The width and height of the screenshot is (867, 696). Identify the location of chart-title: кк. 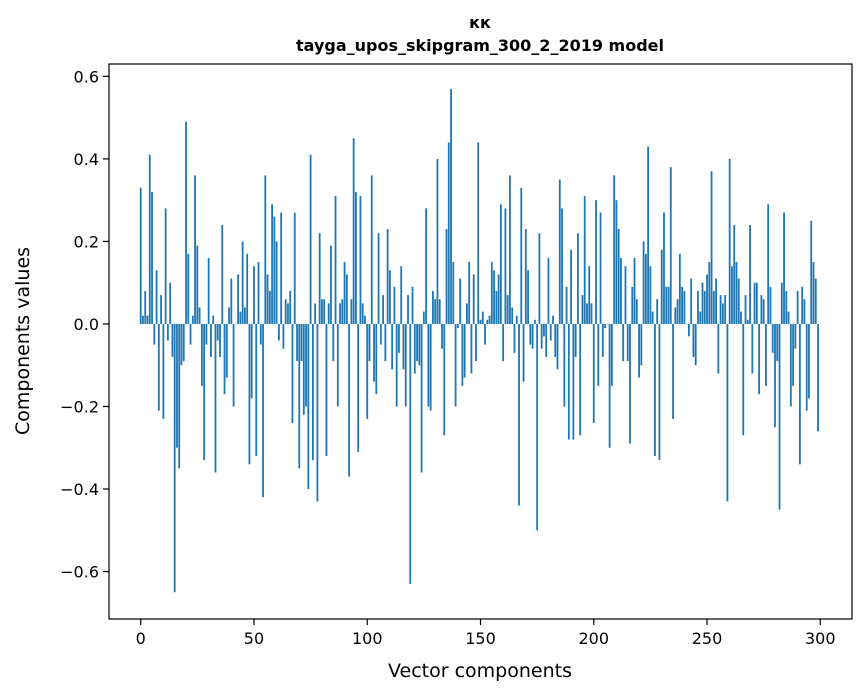
(480, 22).